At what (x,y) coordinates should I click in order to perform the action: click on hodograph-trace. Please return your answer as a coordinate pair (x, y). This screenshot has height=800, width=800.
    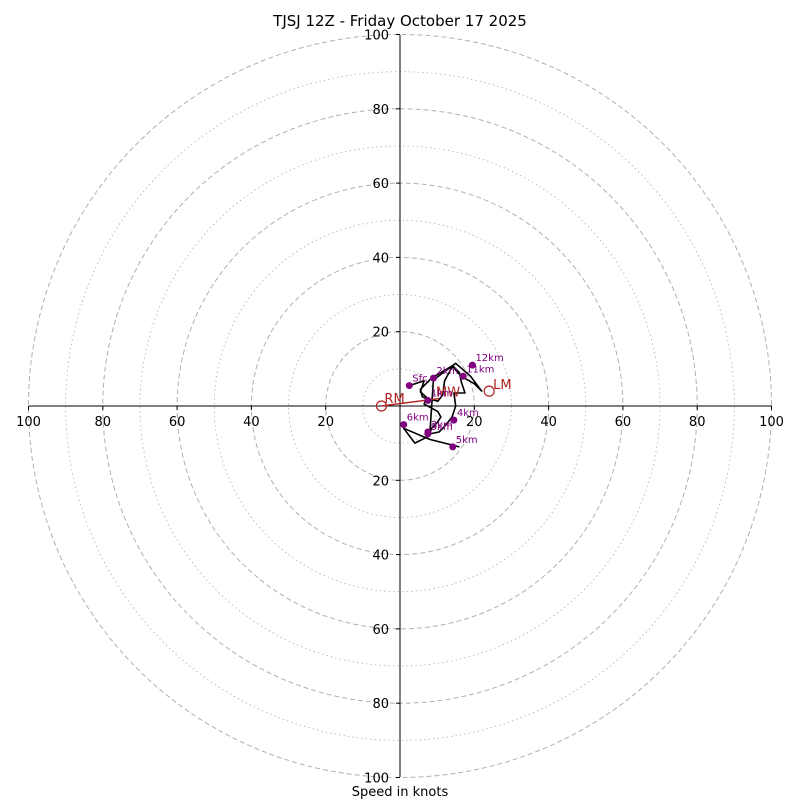
    Looking at the image, I should click on (442, 405).